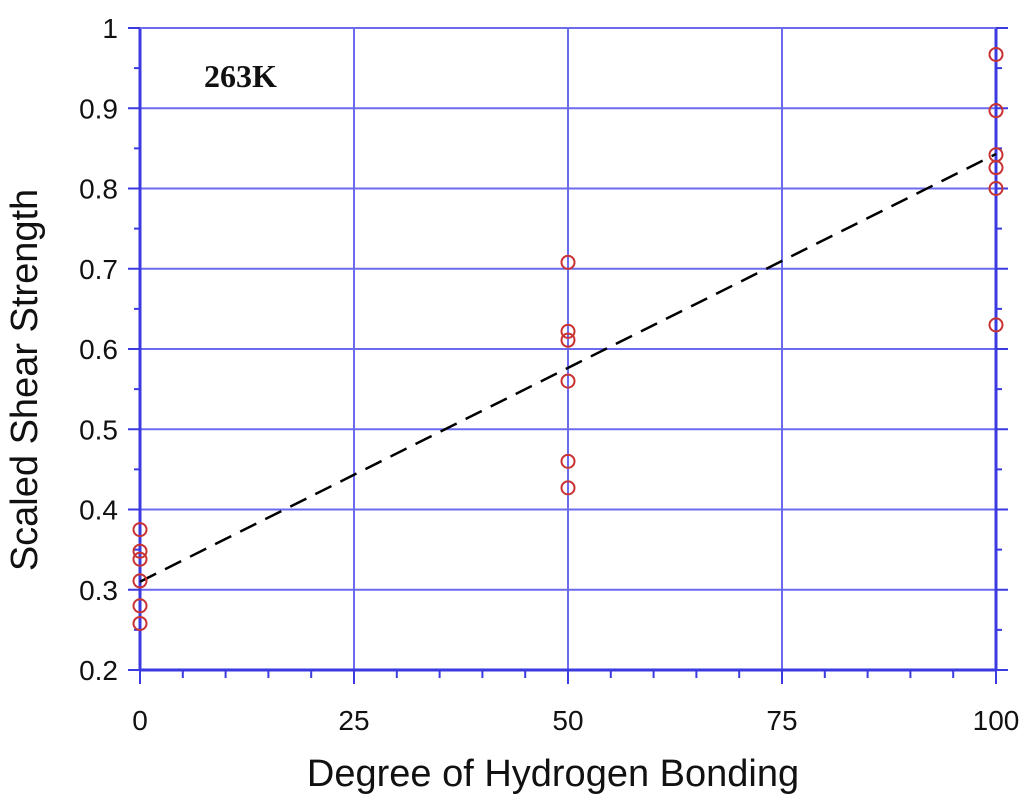 The width and height of the screenshot is (1024, 801). I want to click on y-tick-label: 0.8, so click(98, 189).